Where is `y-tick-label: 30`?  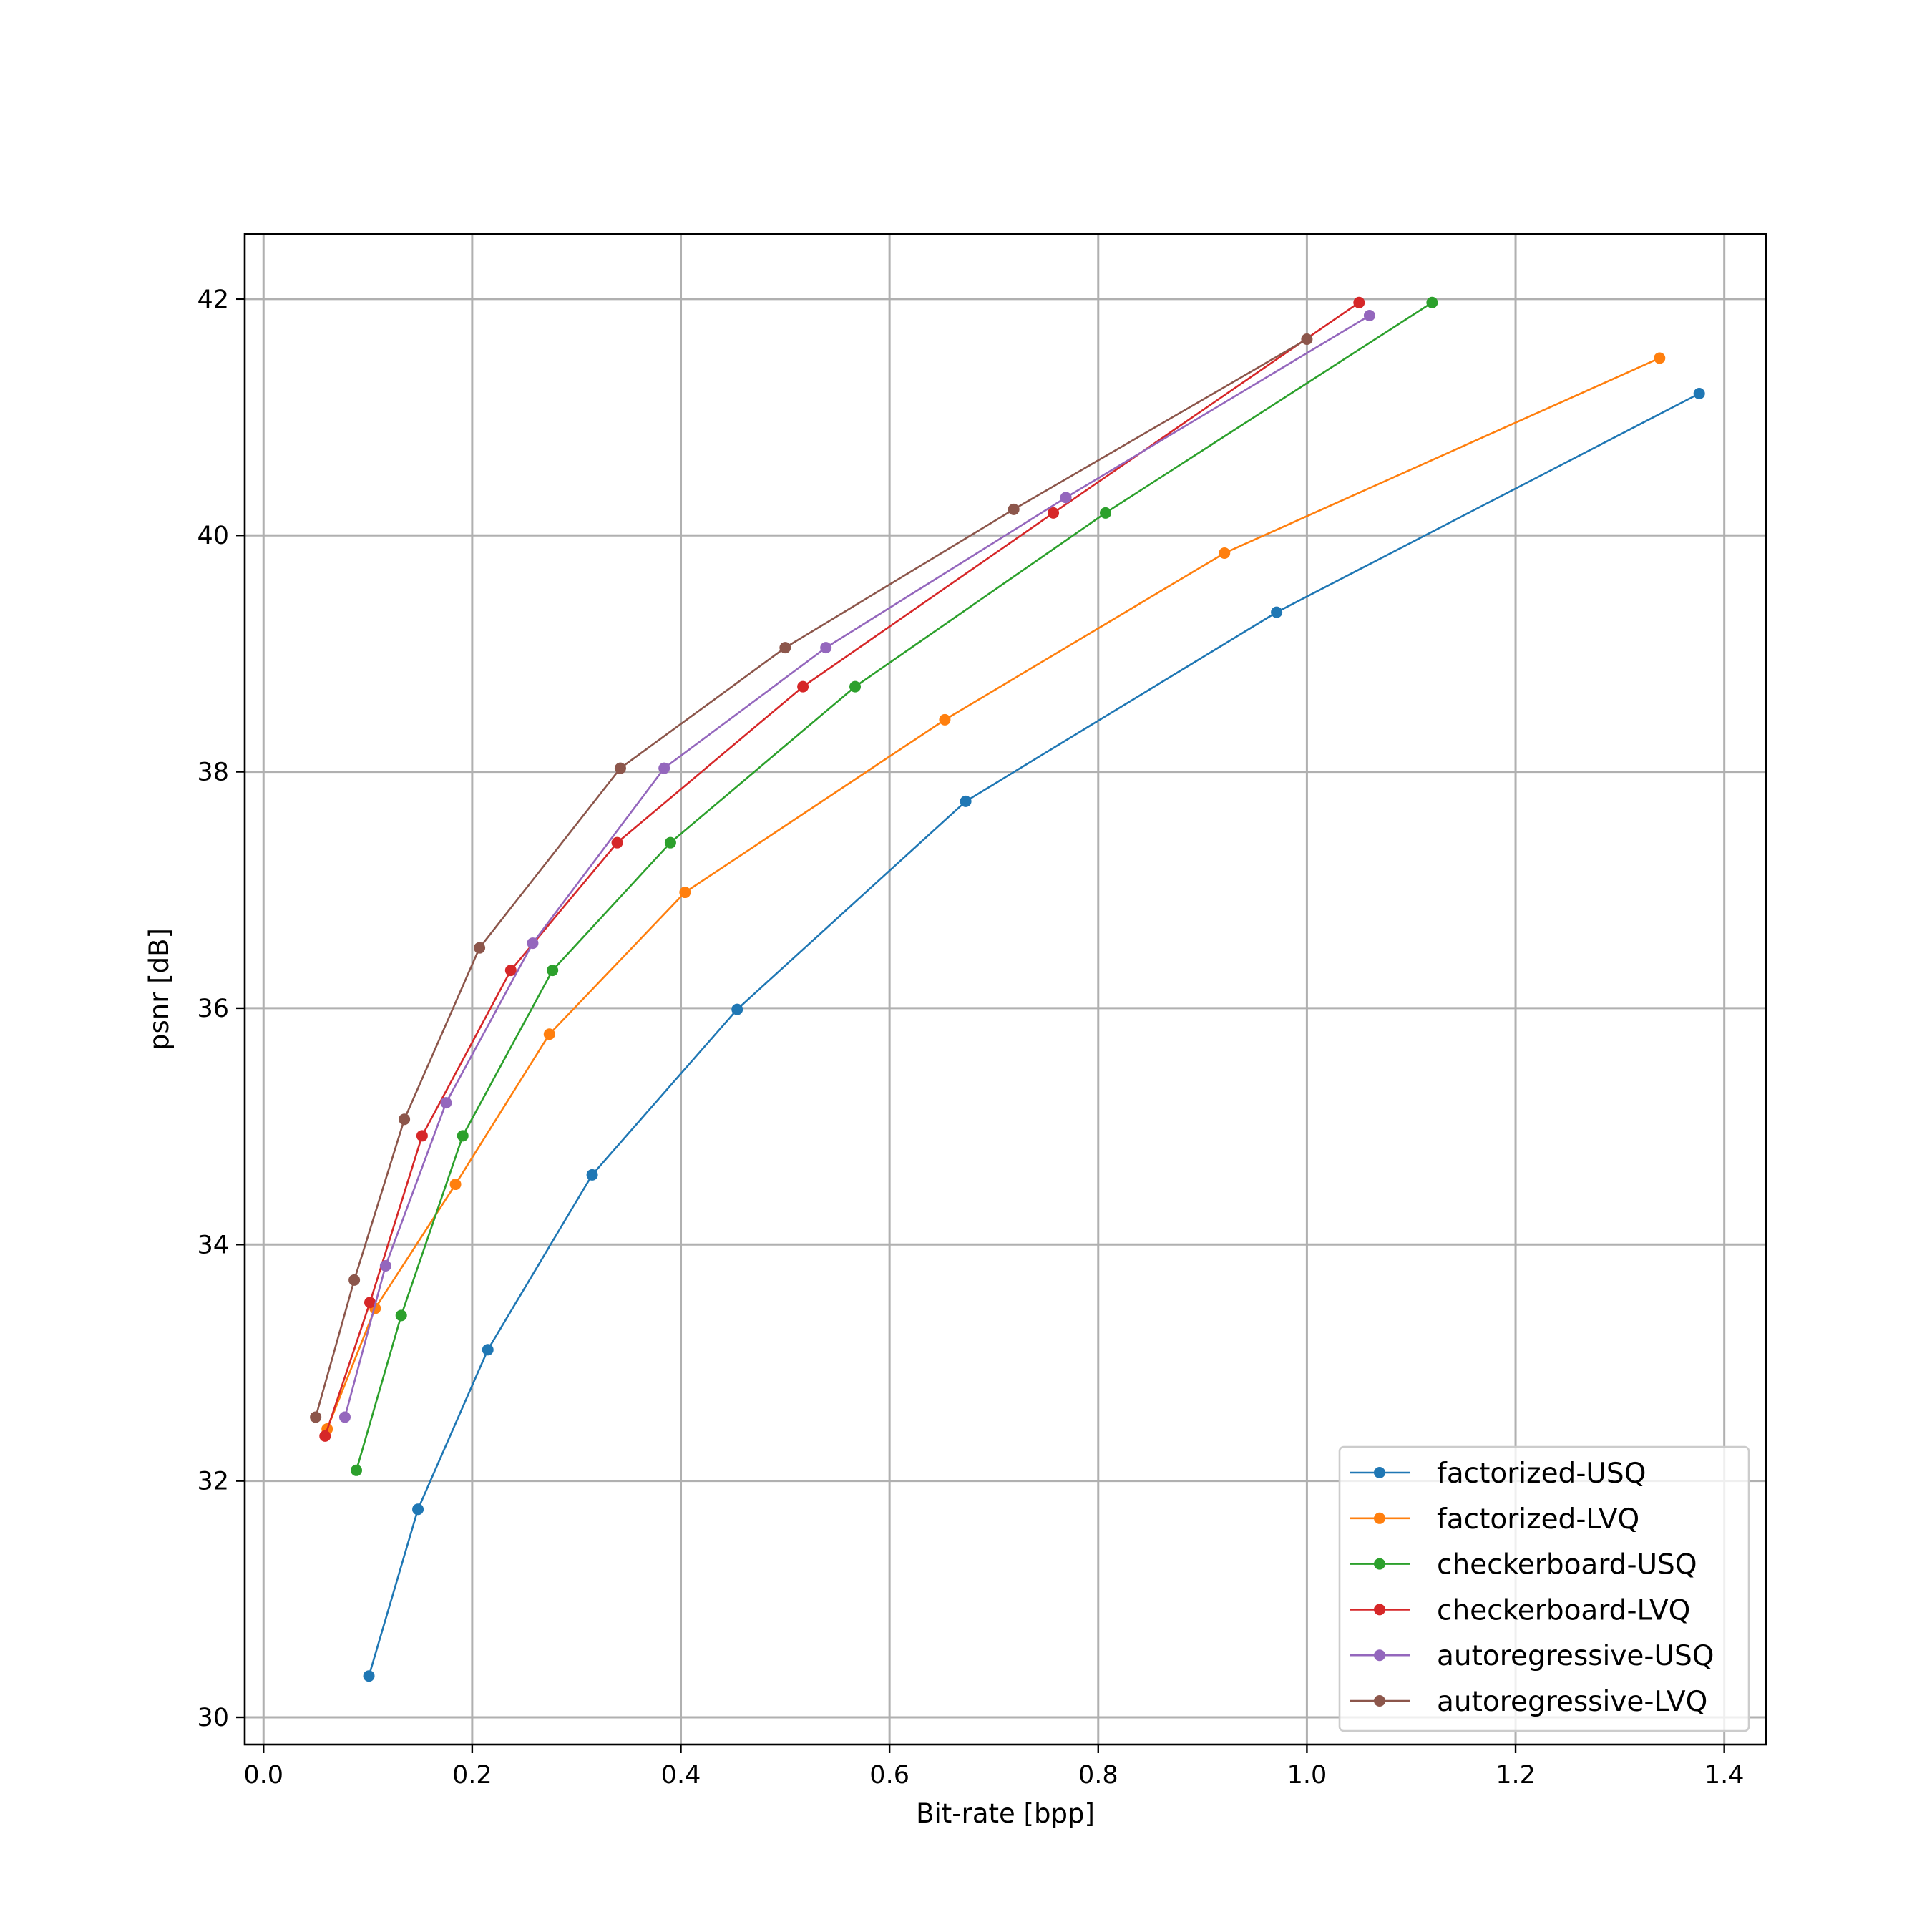
y-tick-label: 30 is located at coordinates (213, 1718).